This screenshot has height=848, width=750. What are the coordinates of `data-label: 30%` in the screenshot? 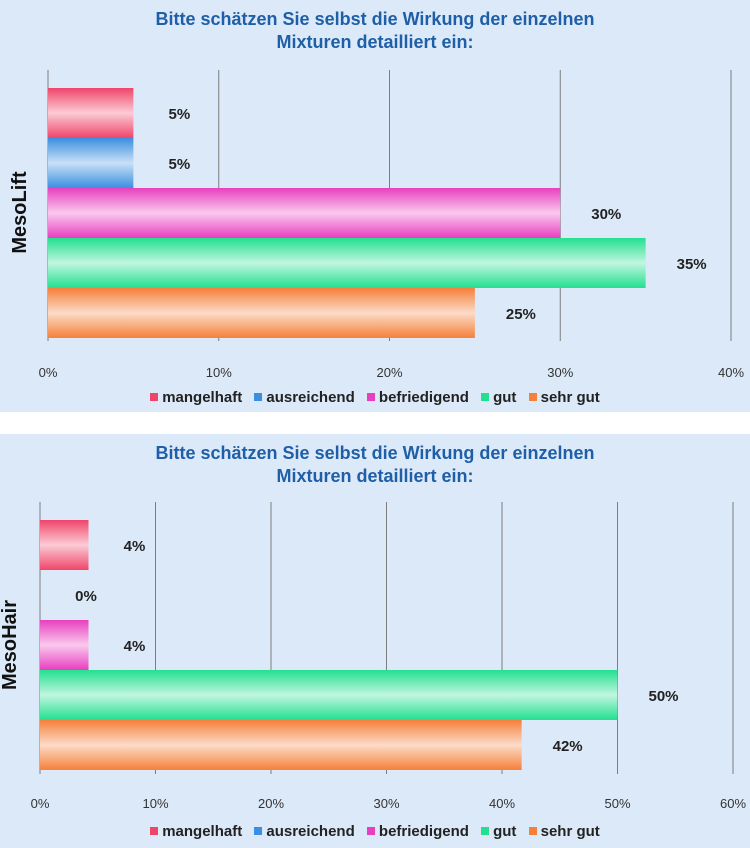 It's located at (606, 214).